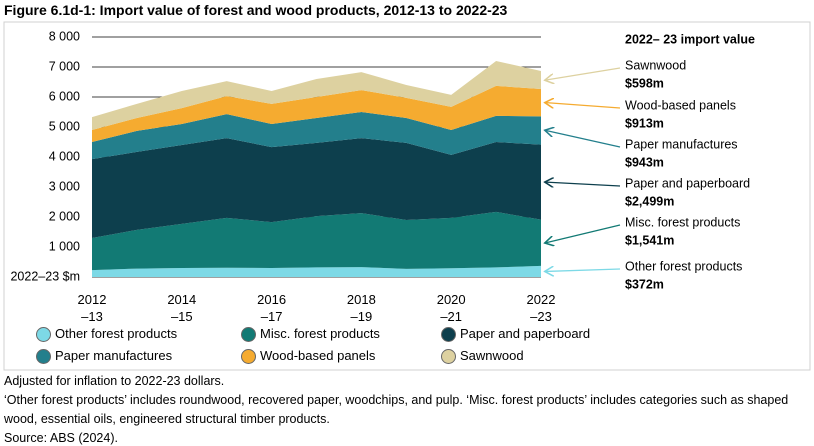 Image resolution: width=814 pixels, height=446 pixels. Describe the element at coordinates (45, 276) in the screenshot. I see `y-tick-label: 2022–23 $m` at that location.